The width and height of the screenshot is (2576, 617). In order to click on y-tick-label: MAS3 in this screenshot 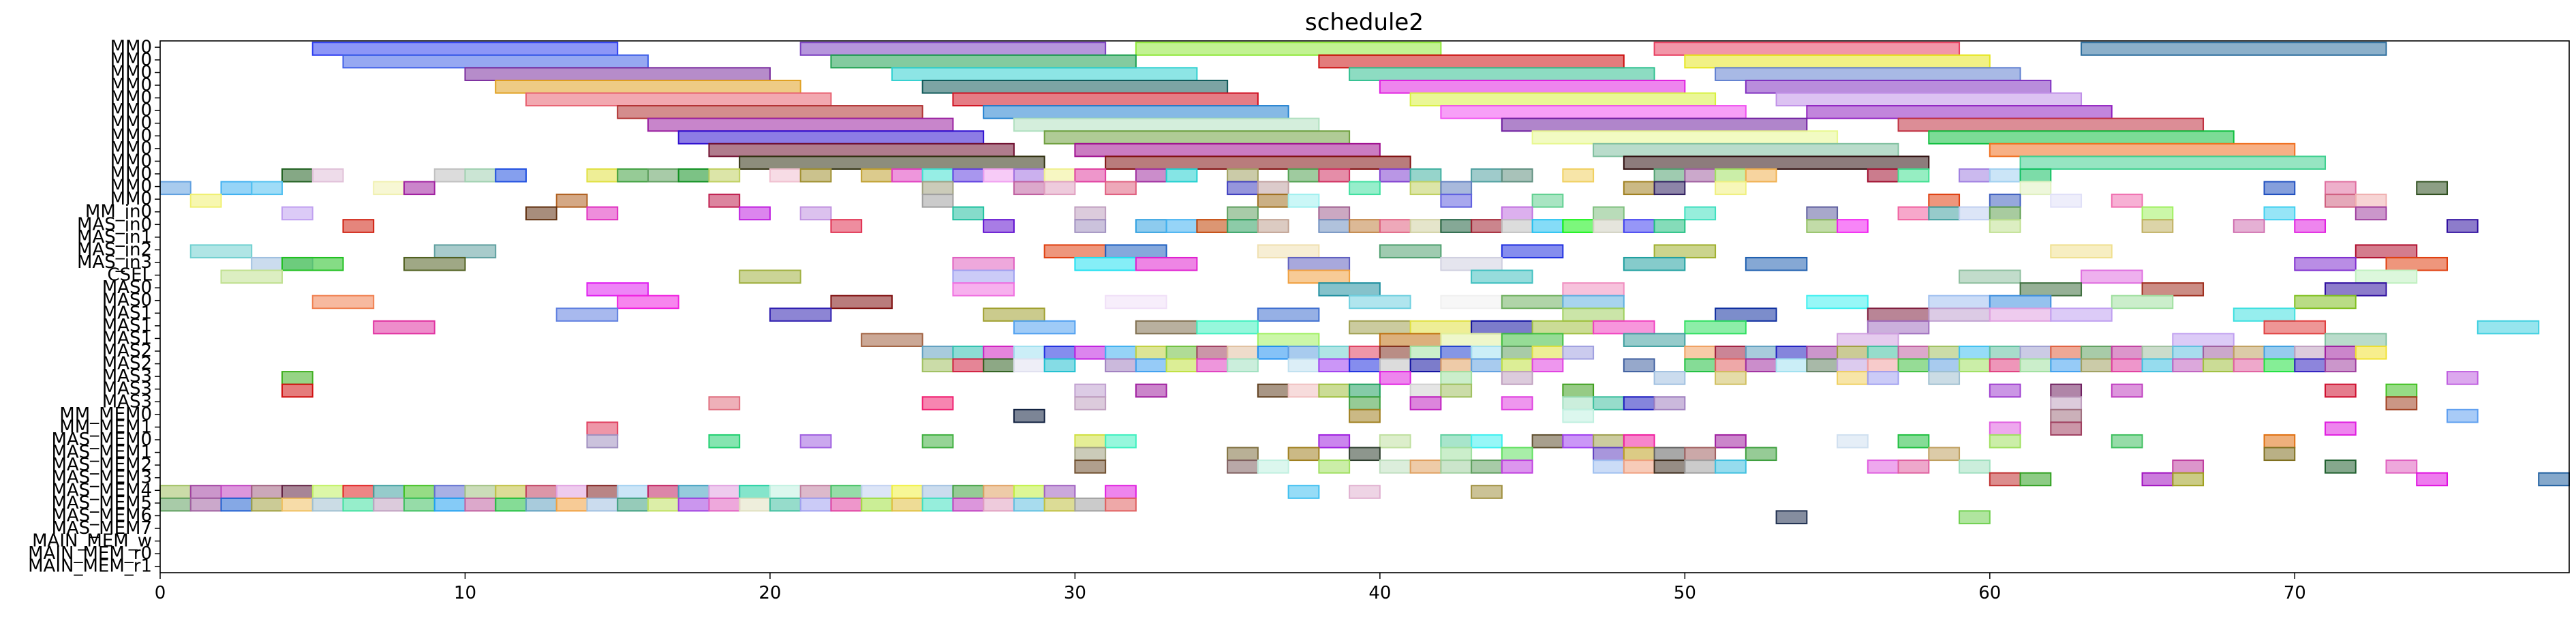, I will do `click(127, 376)`.